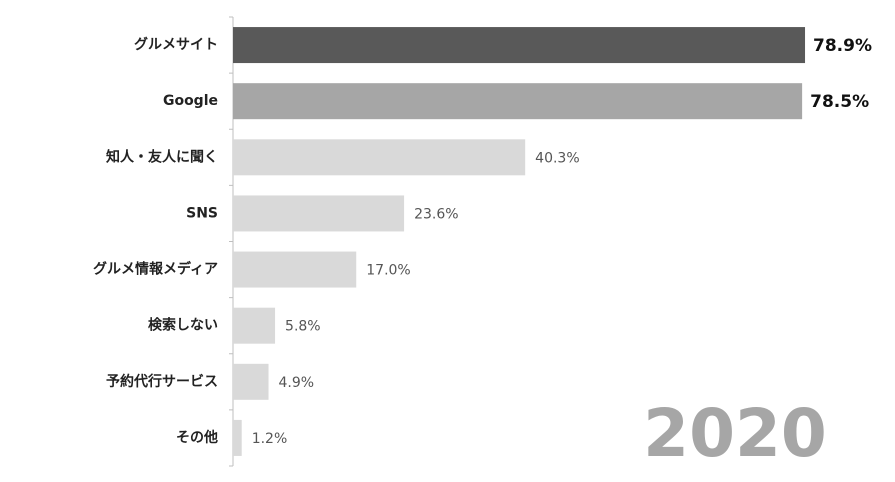  What do you see at coordinates (436, 214) in the screenshot?
I see `value-label: 23.6%` at bounding box center [436, 214].